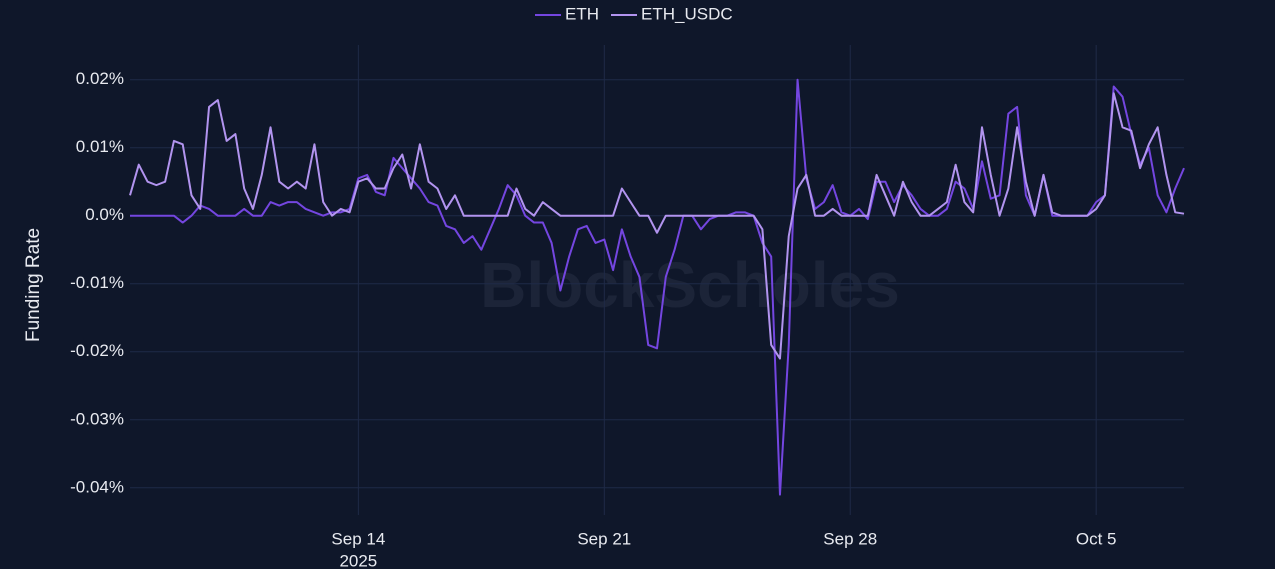 The image size is (1275, 569). What do you see at coordinates (33, 285) in the screenshot?
I see `y-axis-label: Funding Rate` at bounding box center [33, 285].